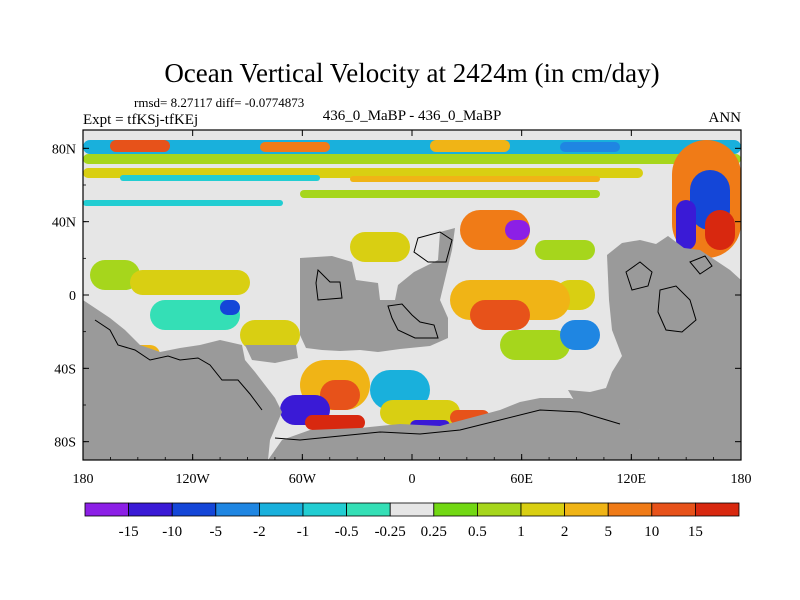 The width and height of the screenshot is (800, 600). What do you see at coordinates (219, 102) in the screenshot?
I see `stats-line: rmsd= 8.27117 diff= -0.0774873` at bounding box center [219, 102].